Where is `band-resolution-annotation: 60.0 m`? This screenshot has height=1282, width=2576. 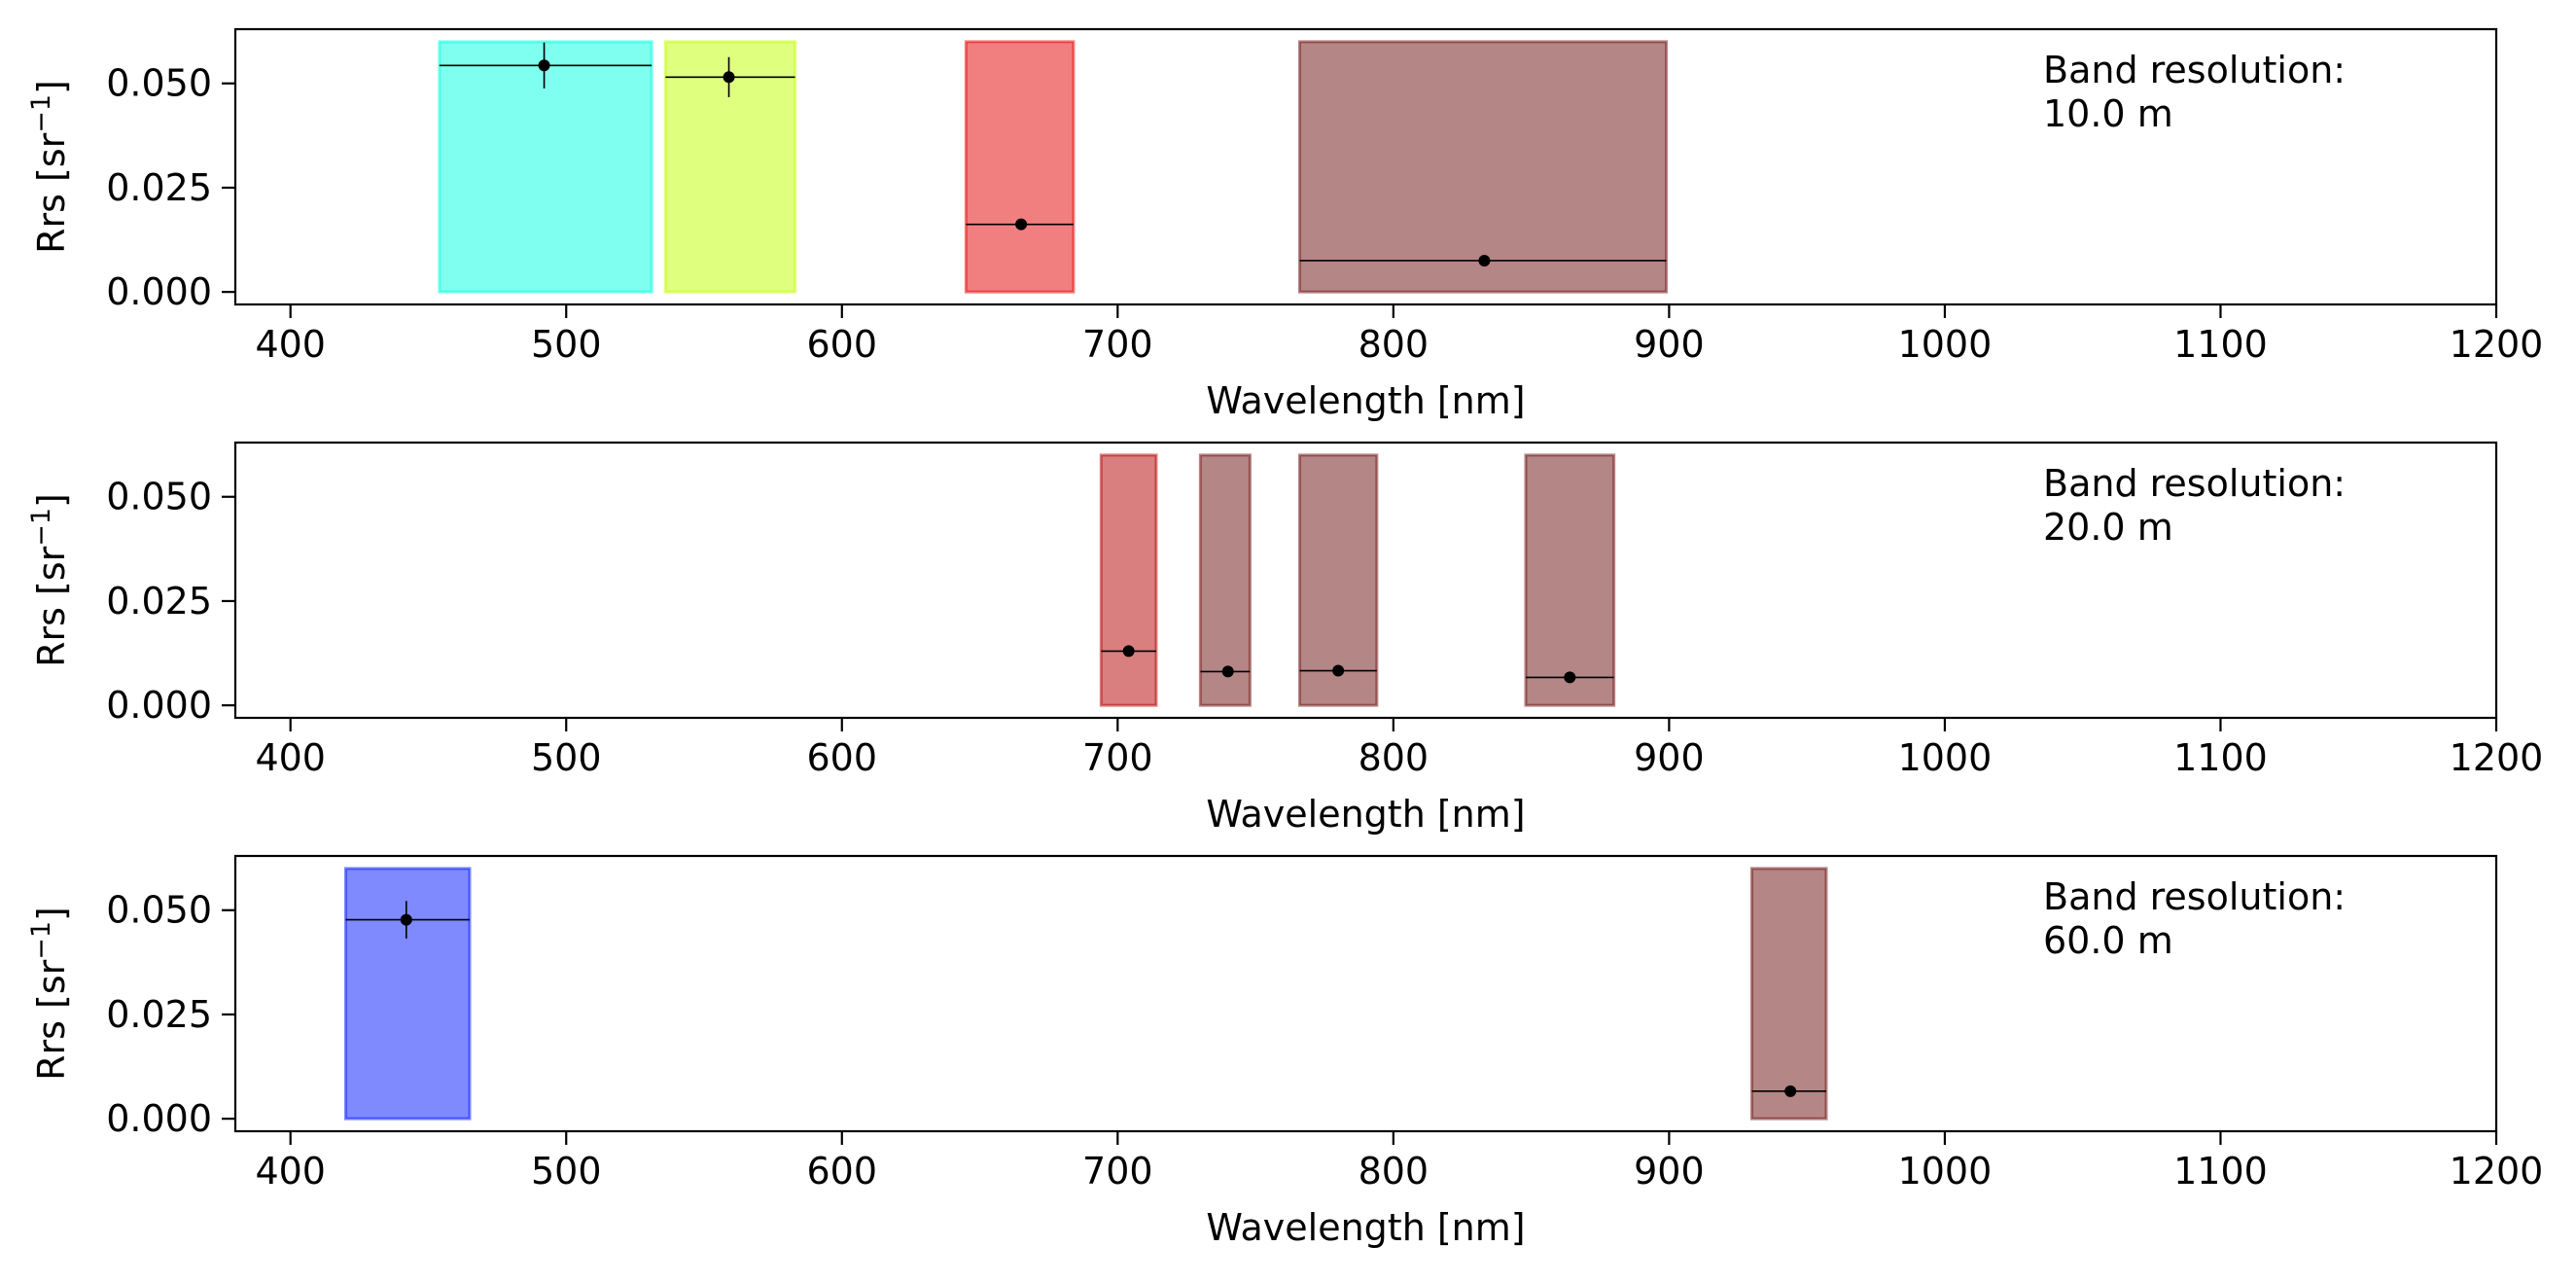
band-resolution-annotation: 60.0 m is located at coordinates (2108, 941).